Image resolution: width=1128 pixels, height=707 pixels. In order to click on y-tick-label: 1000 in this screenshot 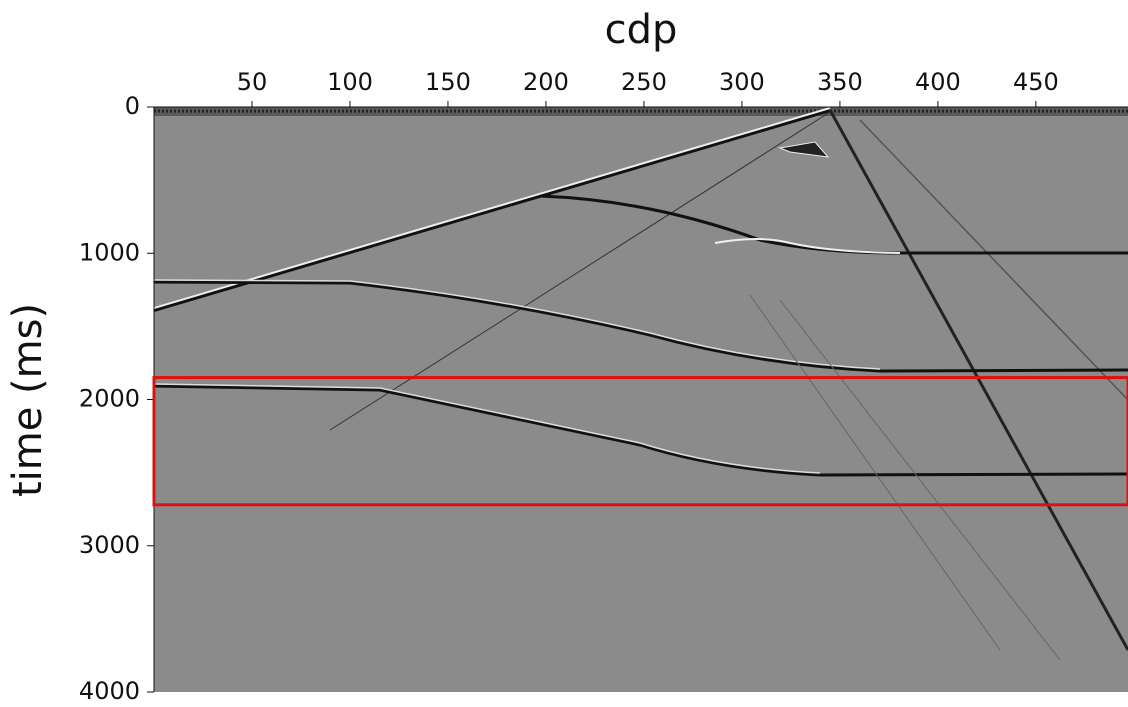, I will do `click(109, 252)`.